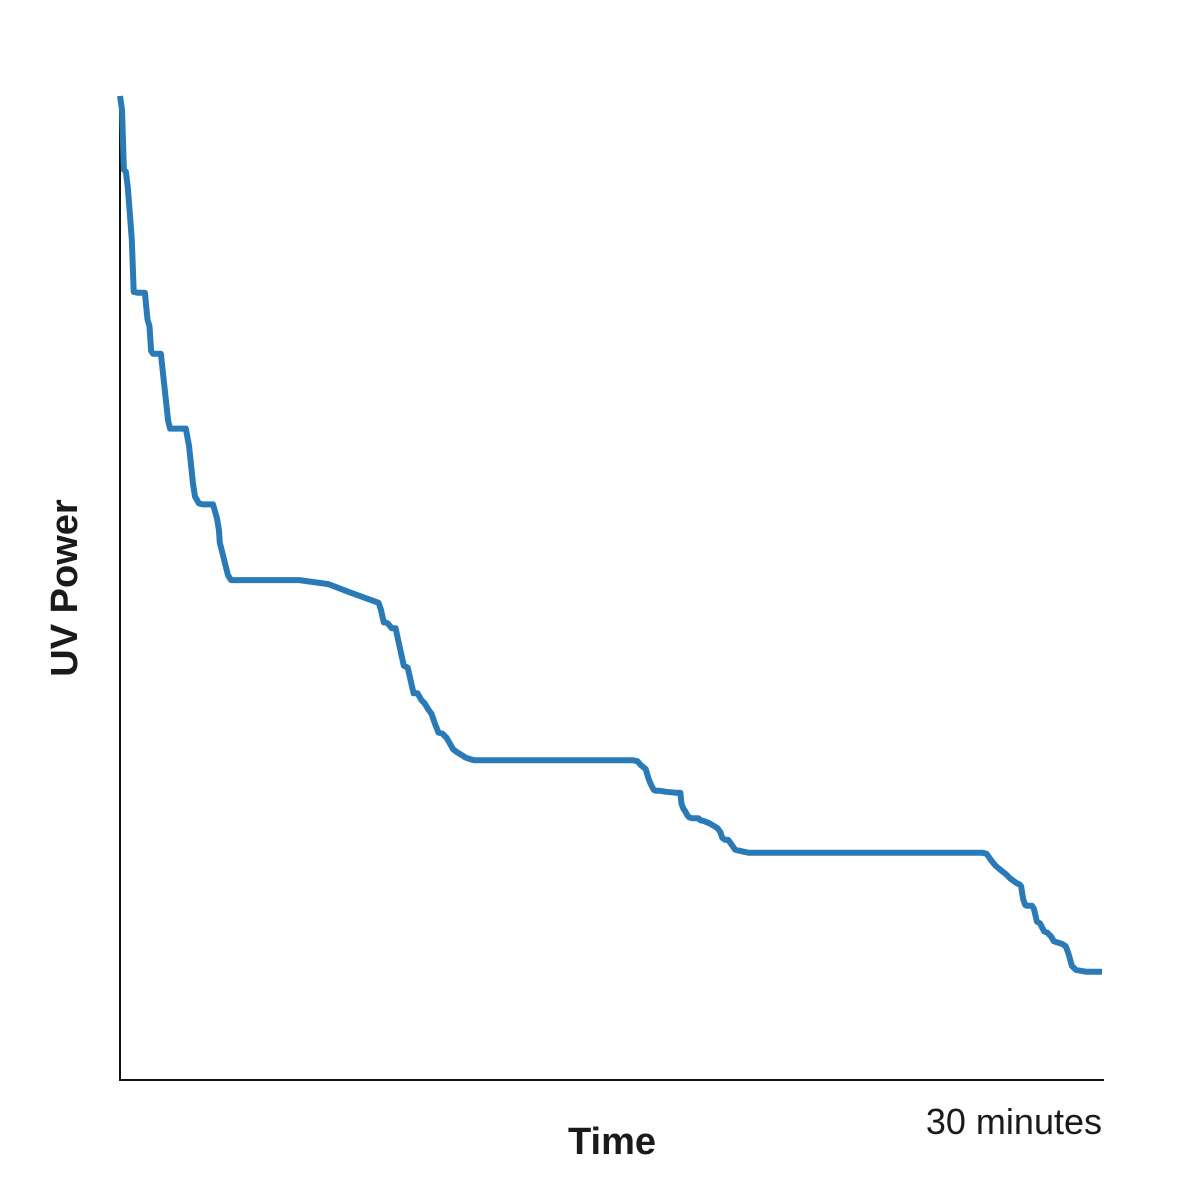  What do you see at coordinates (612, 1142) in the screenshot?
I see `x-axis-title: Time` at bounding box center [612, 1142].